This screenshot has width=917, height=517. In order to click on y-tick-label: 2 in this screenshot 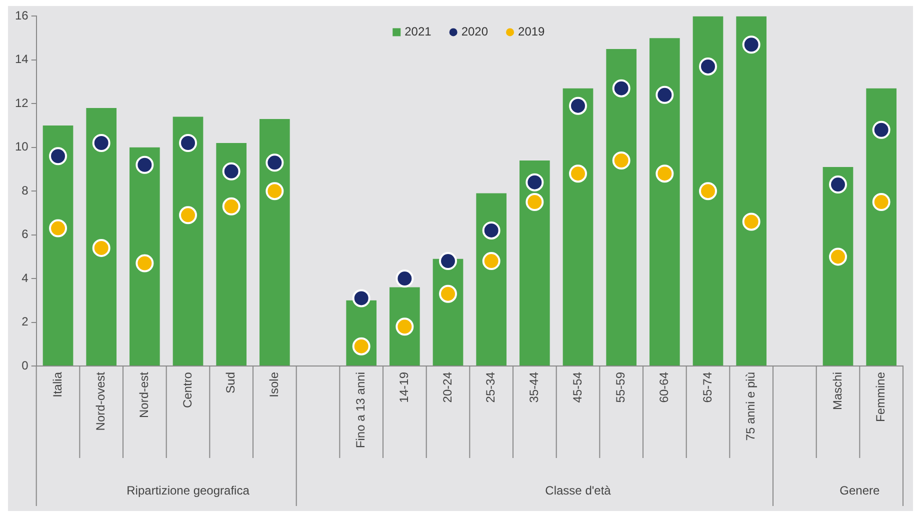, I will do `click(25, 321)`.